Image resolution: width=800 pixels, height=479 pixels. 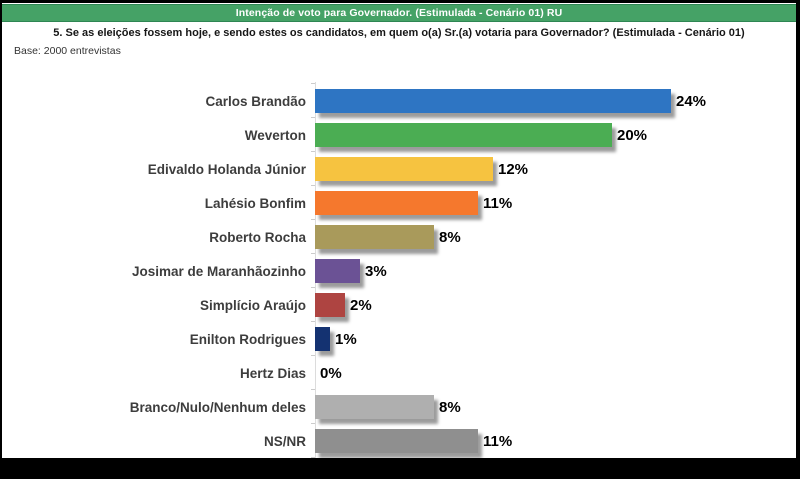 I want to click on category-label: Enilton Rodrigues, so click(x=247, y=339).